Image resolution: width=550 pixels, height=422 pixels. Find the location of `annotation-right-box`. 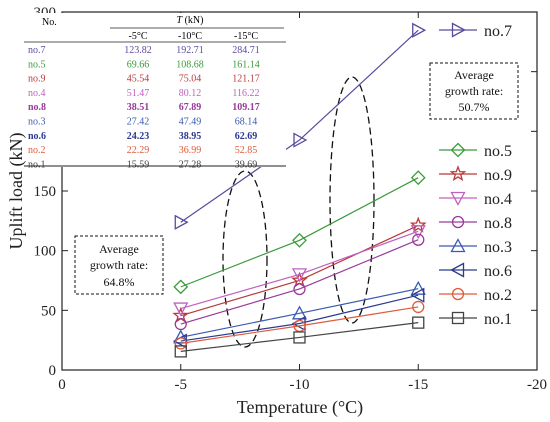

annotation-right-box is located at coordinates (474, 91).